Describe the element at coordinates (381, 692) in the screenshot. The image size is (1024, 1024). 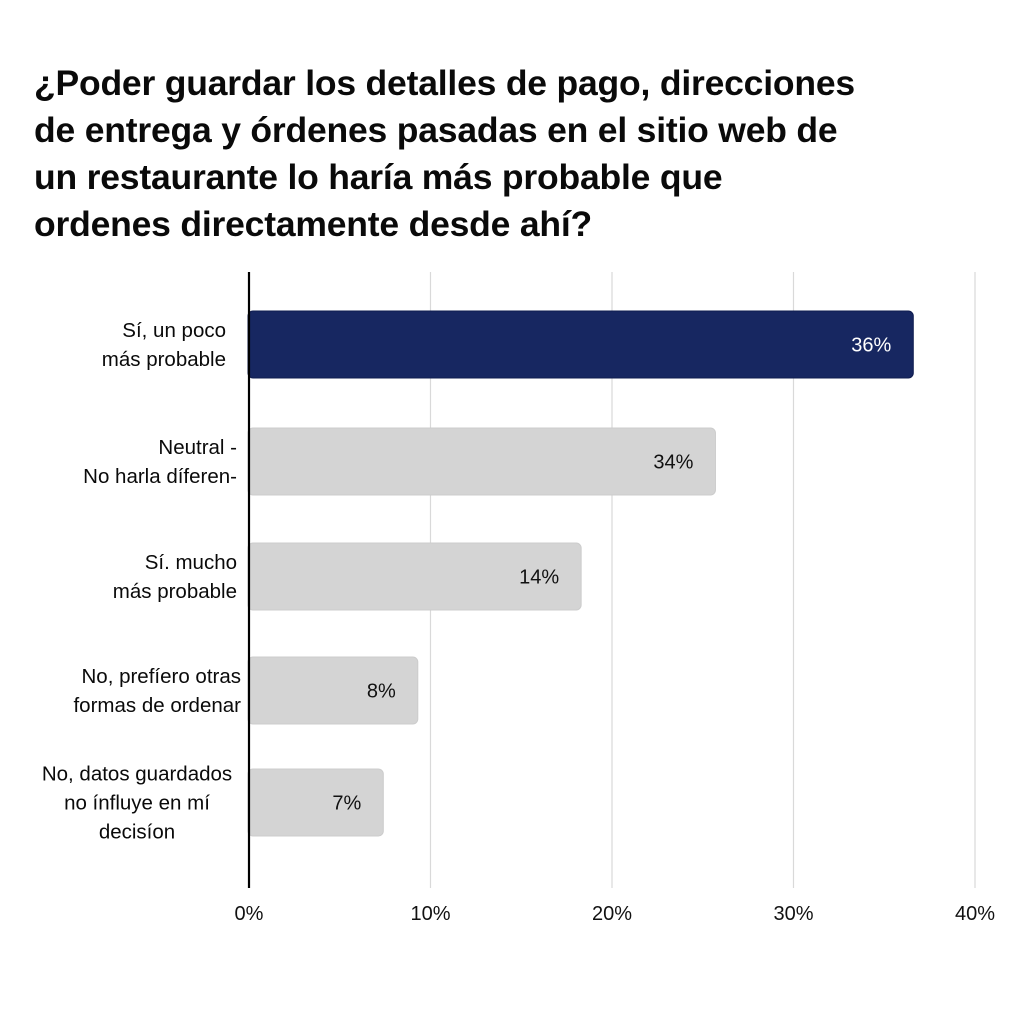
I see `bar-value-label: 8%` at that location.